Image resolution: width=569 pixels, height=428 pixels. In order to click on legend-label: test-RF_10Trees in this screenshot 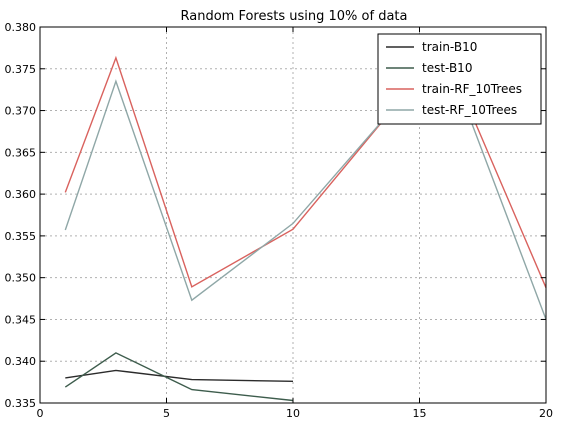, I will do `click(469, 110)`.